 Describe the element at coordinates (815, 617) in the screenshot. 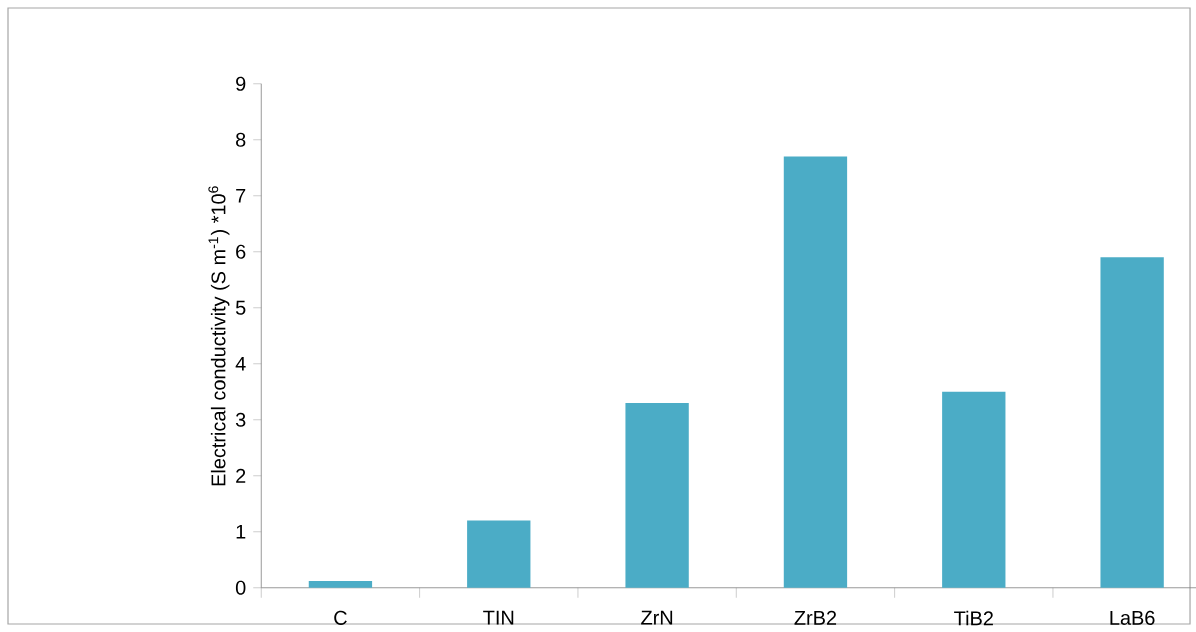

I see `x-tick-label: ZrB2` at that location.